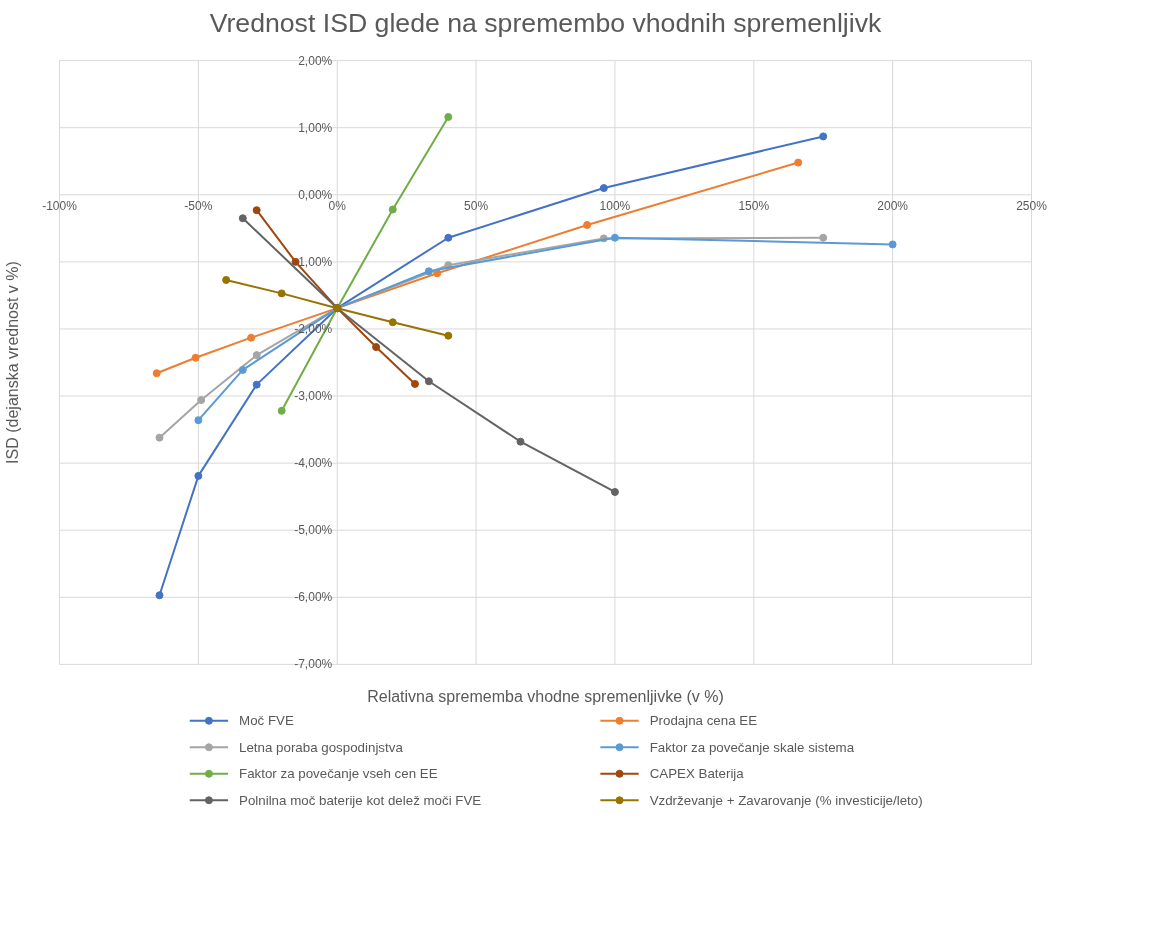  I want to click on x-tick-label: 100%, so click(615, 205).